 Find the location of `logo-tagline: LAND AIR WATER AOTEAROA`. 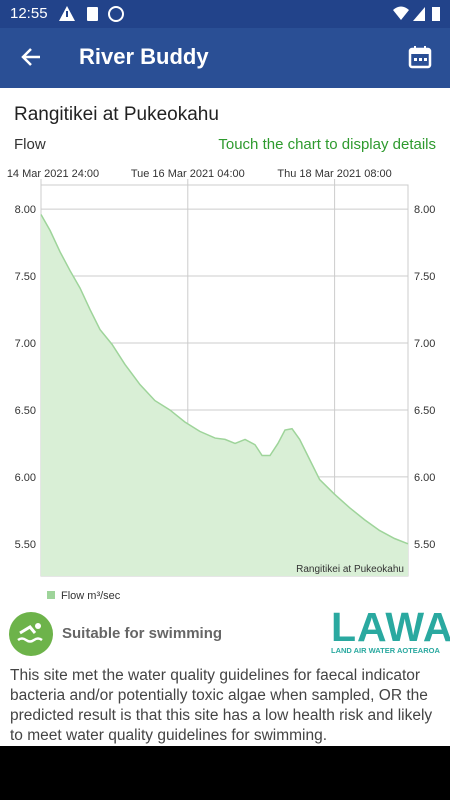

logo-tagline: LAND AIR WATER AOTEAROA is located at coordinates (385, 650).